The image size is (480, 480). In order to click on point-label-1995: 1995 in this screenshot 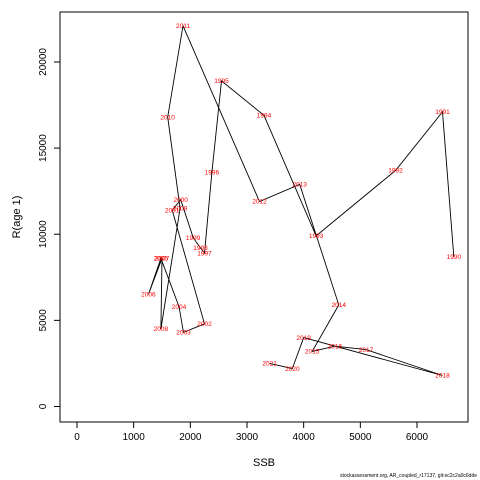, I will do `click(221, 81)`.